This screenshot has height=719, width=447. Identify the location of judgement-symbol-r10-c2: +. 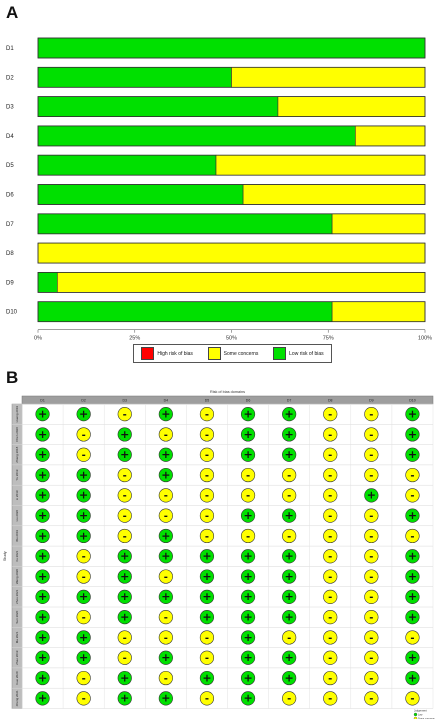
(124, 616).